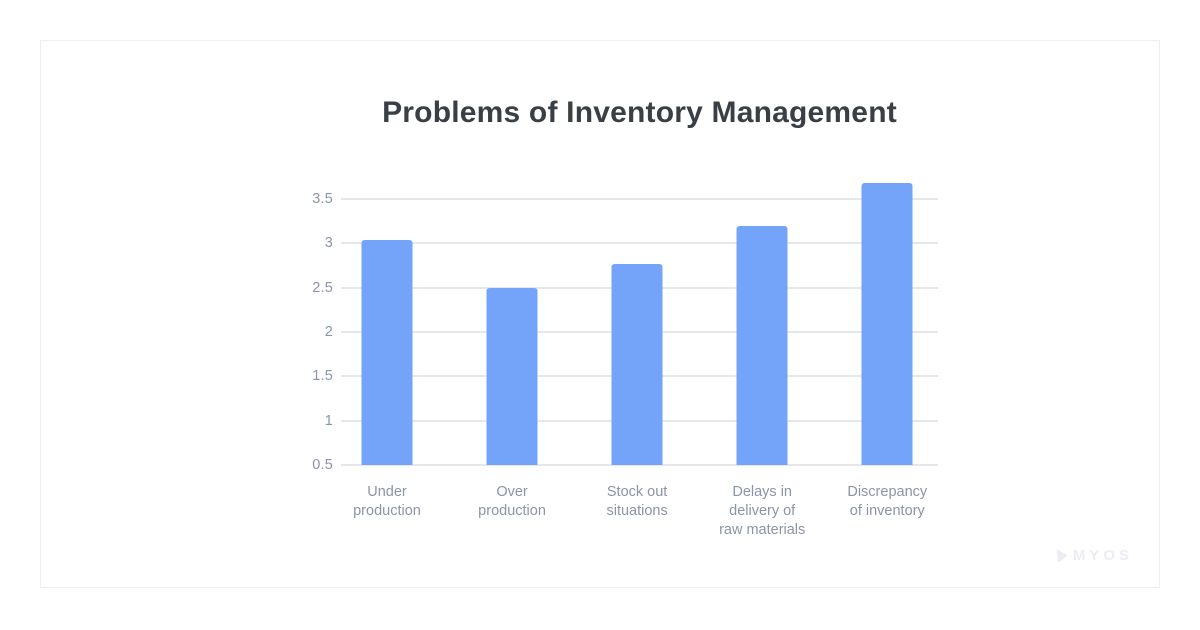 The image size is (1200, 630). I want to click on y-axis-tick-label: 1.5, so click(322, 376).